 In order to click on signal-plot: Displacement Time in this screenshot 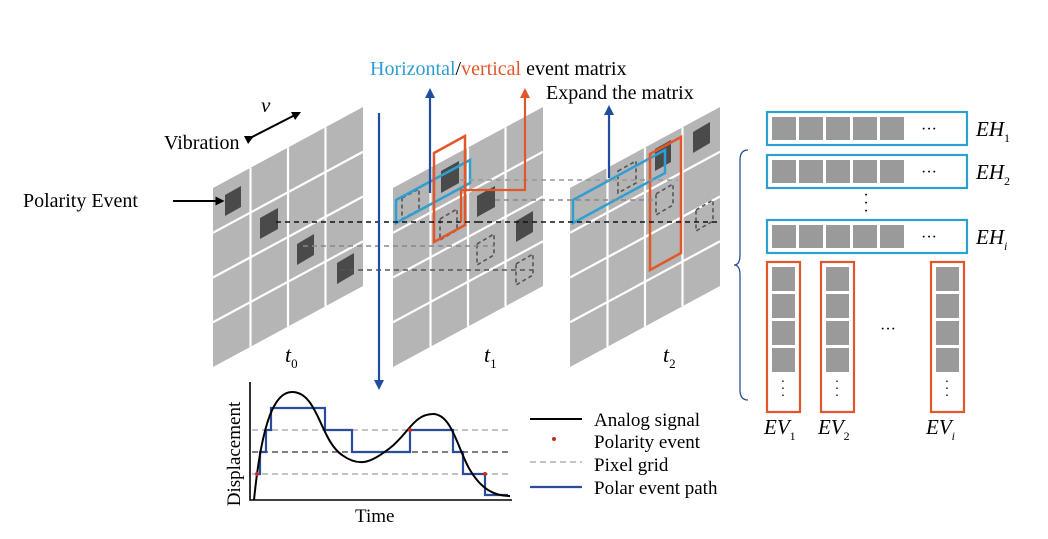, I will do `click(368, 454)`.